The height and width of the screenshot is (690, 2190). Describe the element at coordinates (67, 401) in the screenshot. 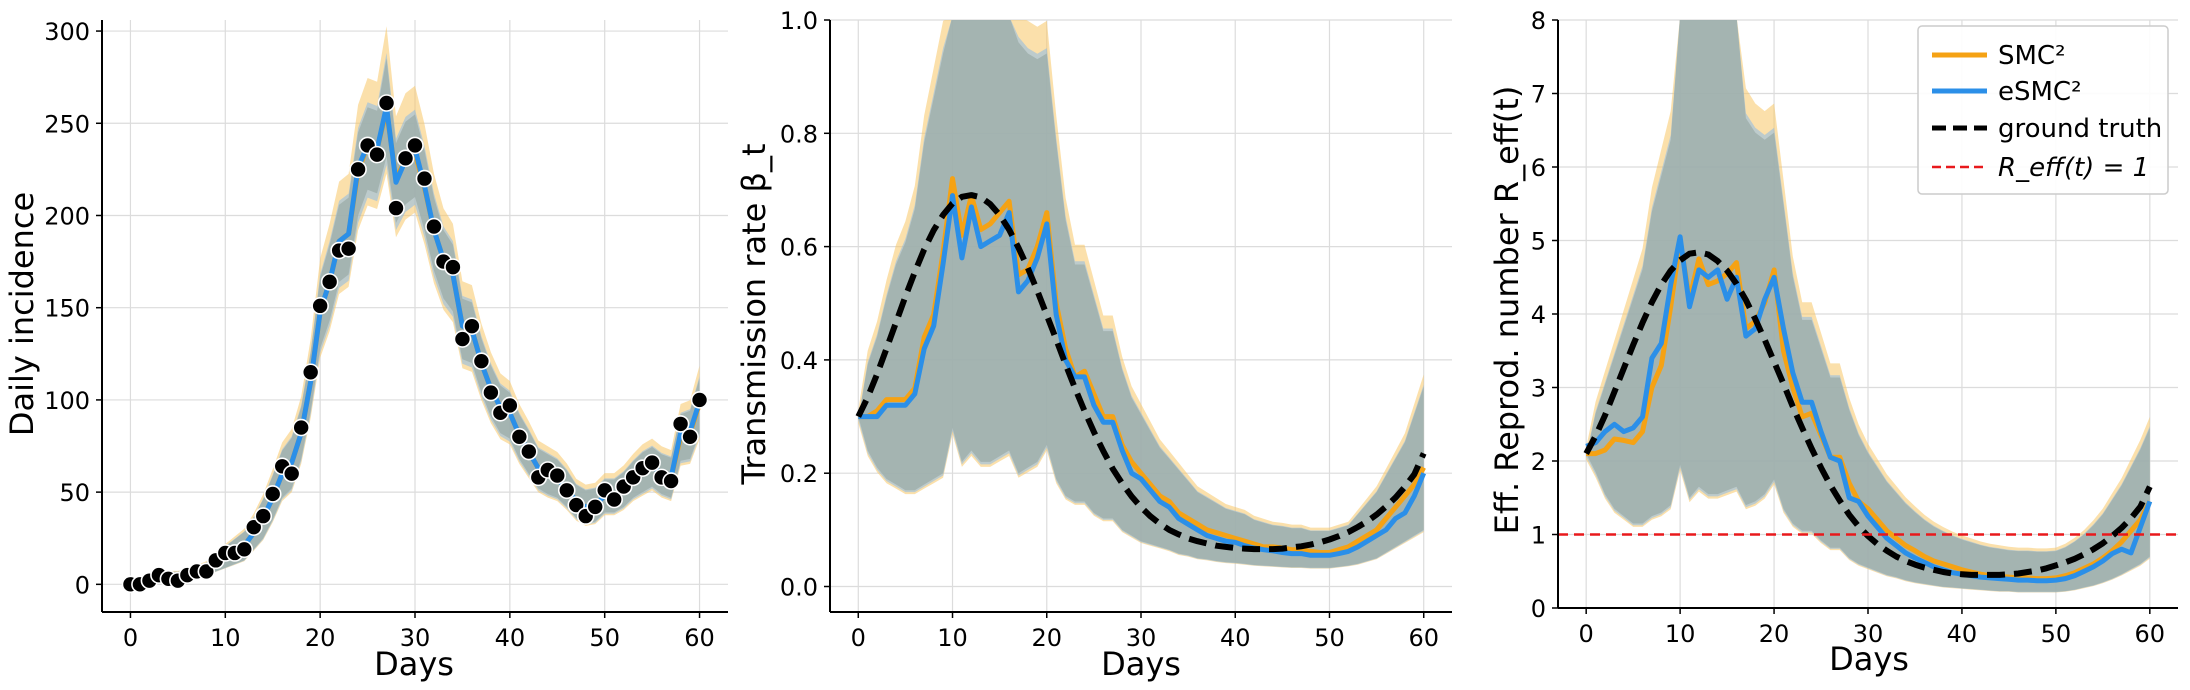

I see `incidence-ytick-label: 100` at that location.